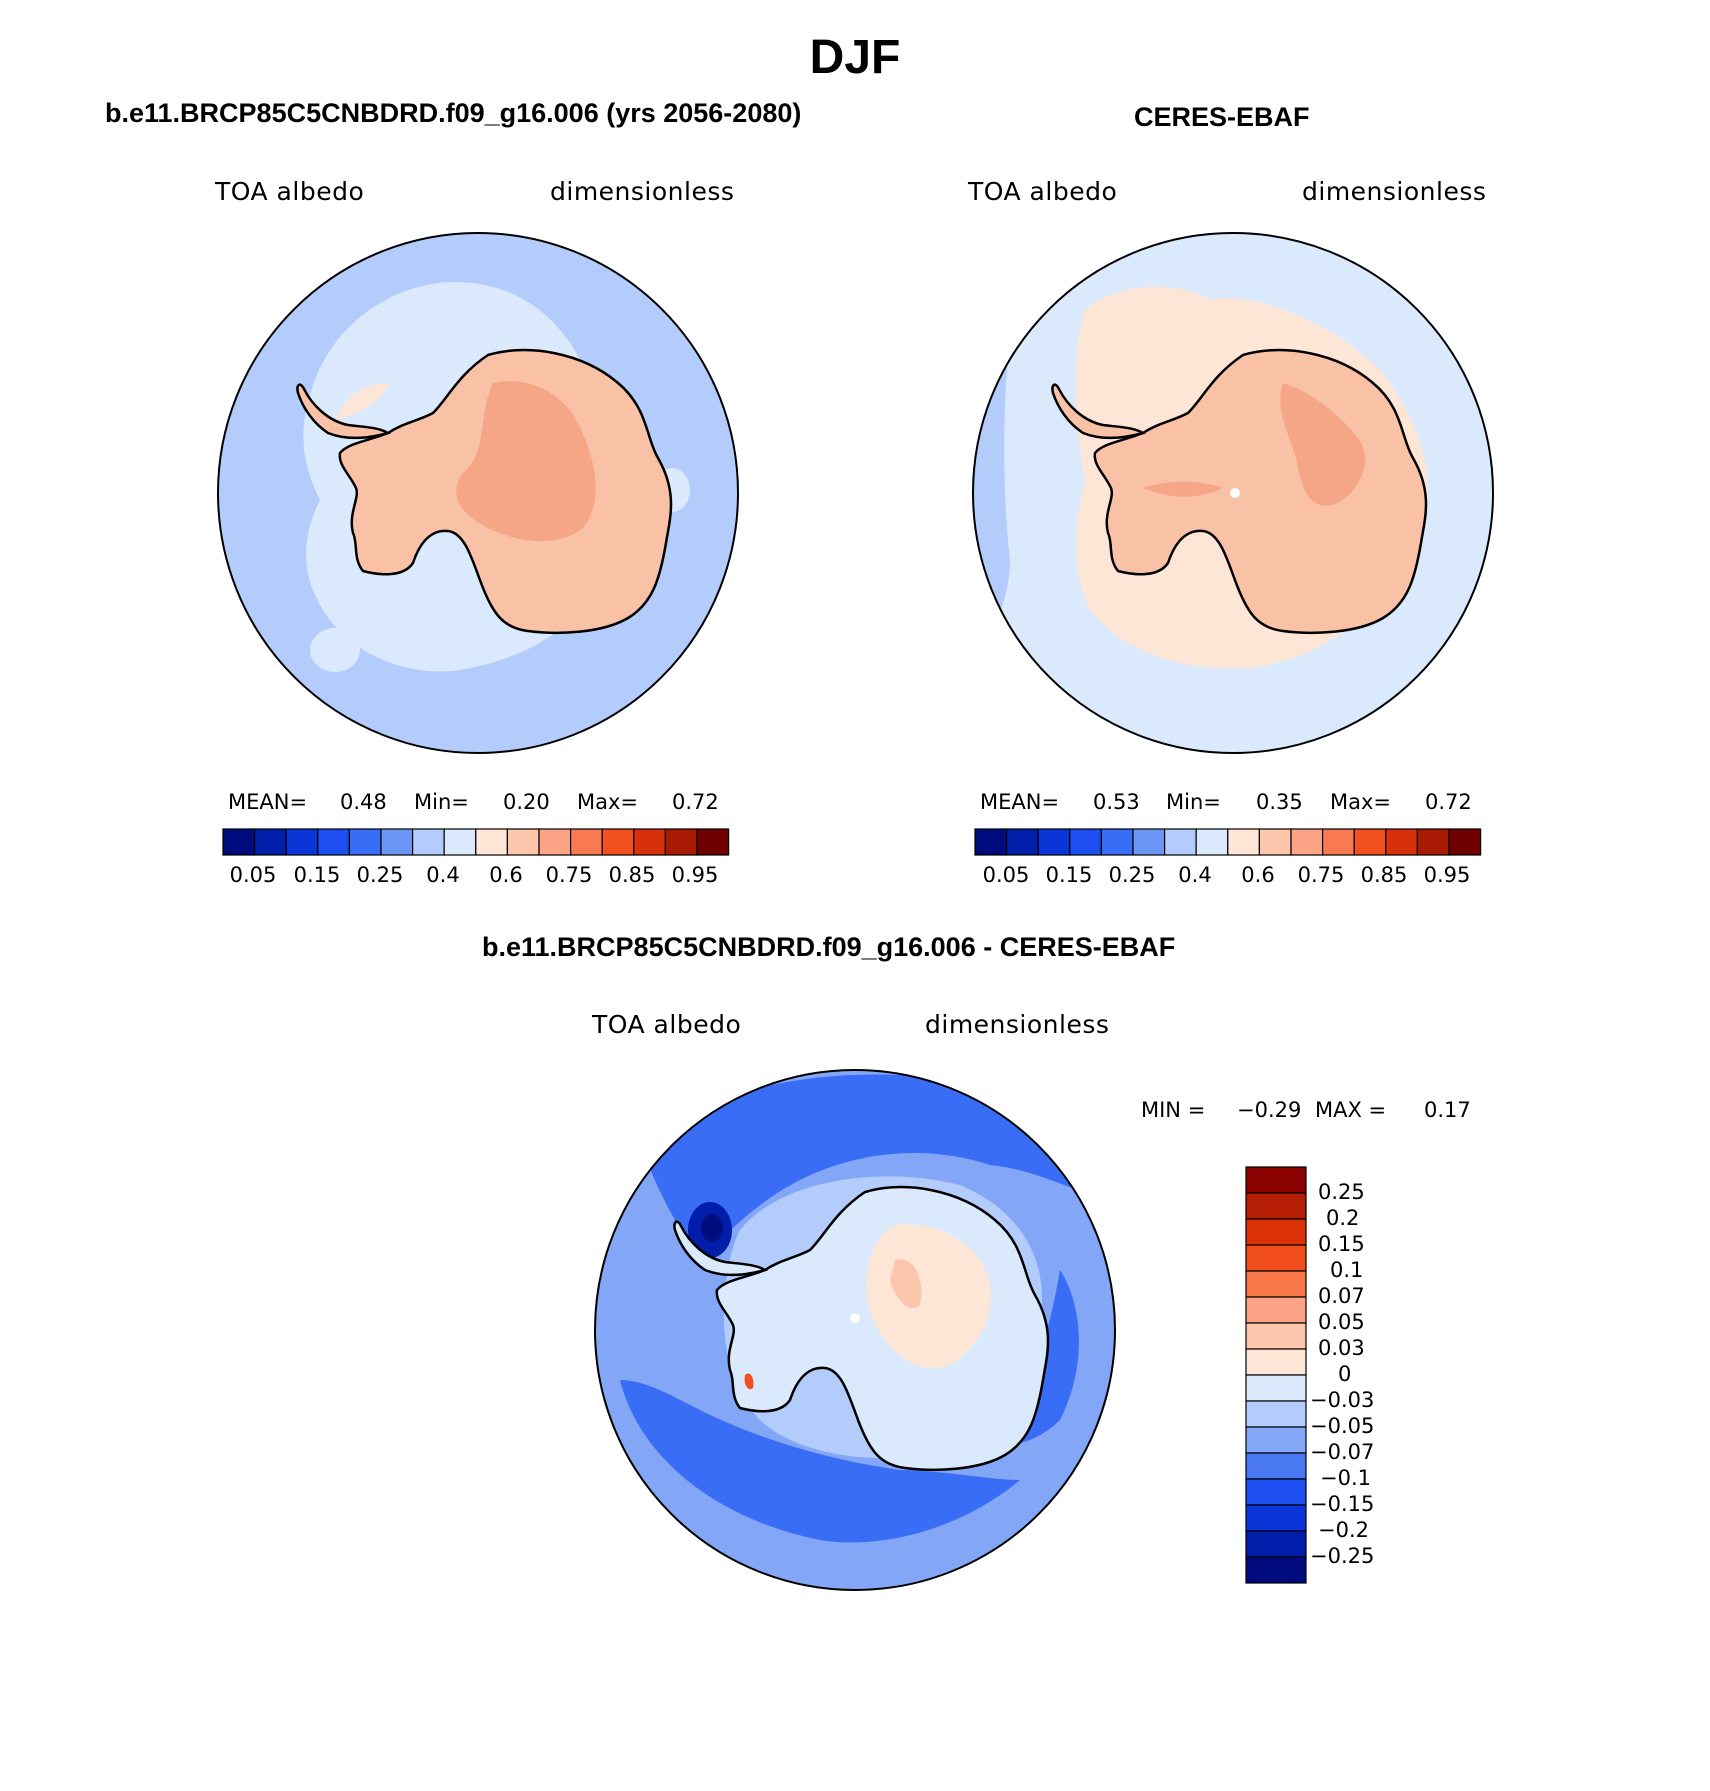  What do you see at coordinates (1043, 191) in the screenshot?
I see `obs-variable-label: TOA albedo` at bounding box center [1043, 191].